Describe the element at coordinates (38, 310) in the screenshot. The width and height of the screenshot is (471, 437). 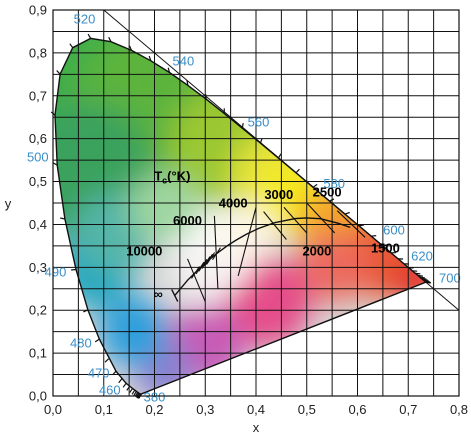
I see `y-tick-label: 0,2` at that location.